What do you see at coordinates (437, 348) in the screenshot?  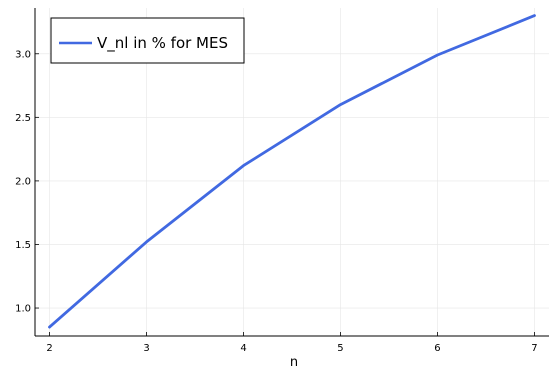 I see `x-tick-label: 6` at bounding box center [437, 348].